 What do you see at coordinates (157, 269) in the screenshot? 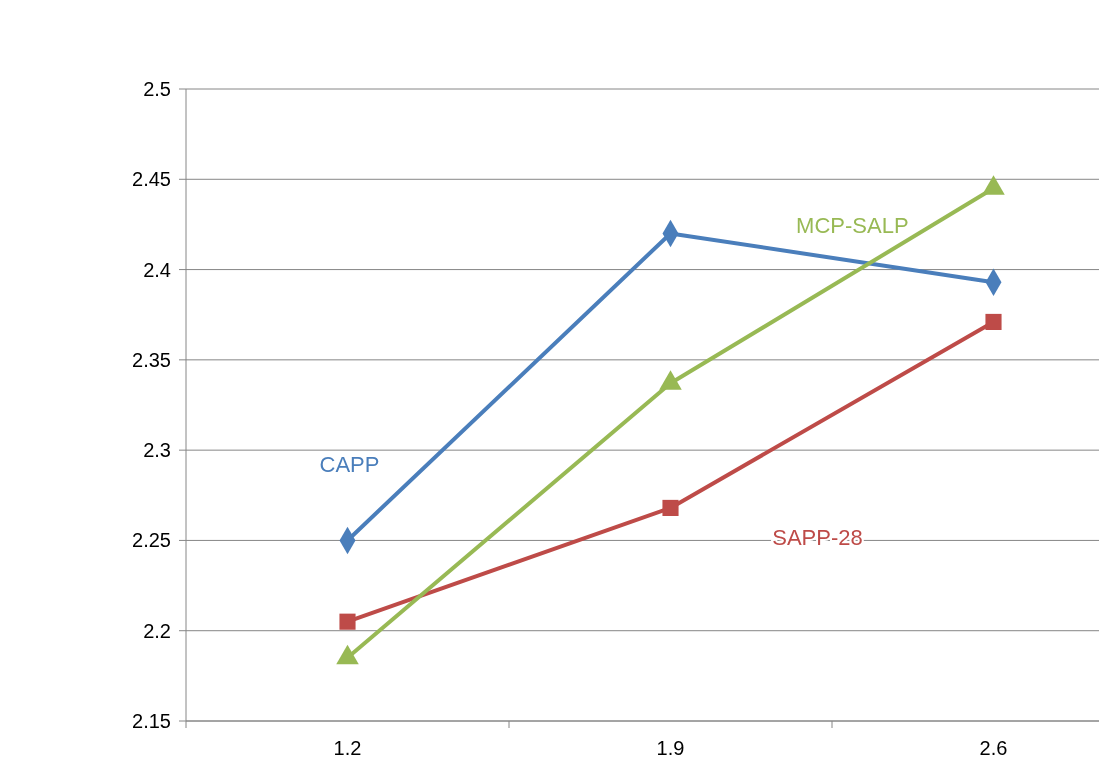
I see `y-tick-label: 2.4` at bounding box center [157, 269].